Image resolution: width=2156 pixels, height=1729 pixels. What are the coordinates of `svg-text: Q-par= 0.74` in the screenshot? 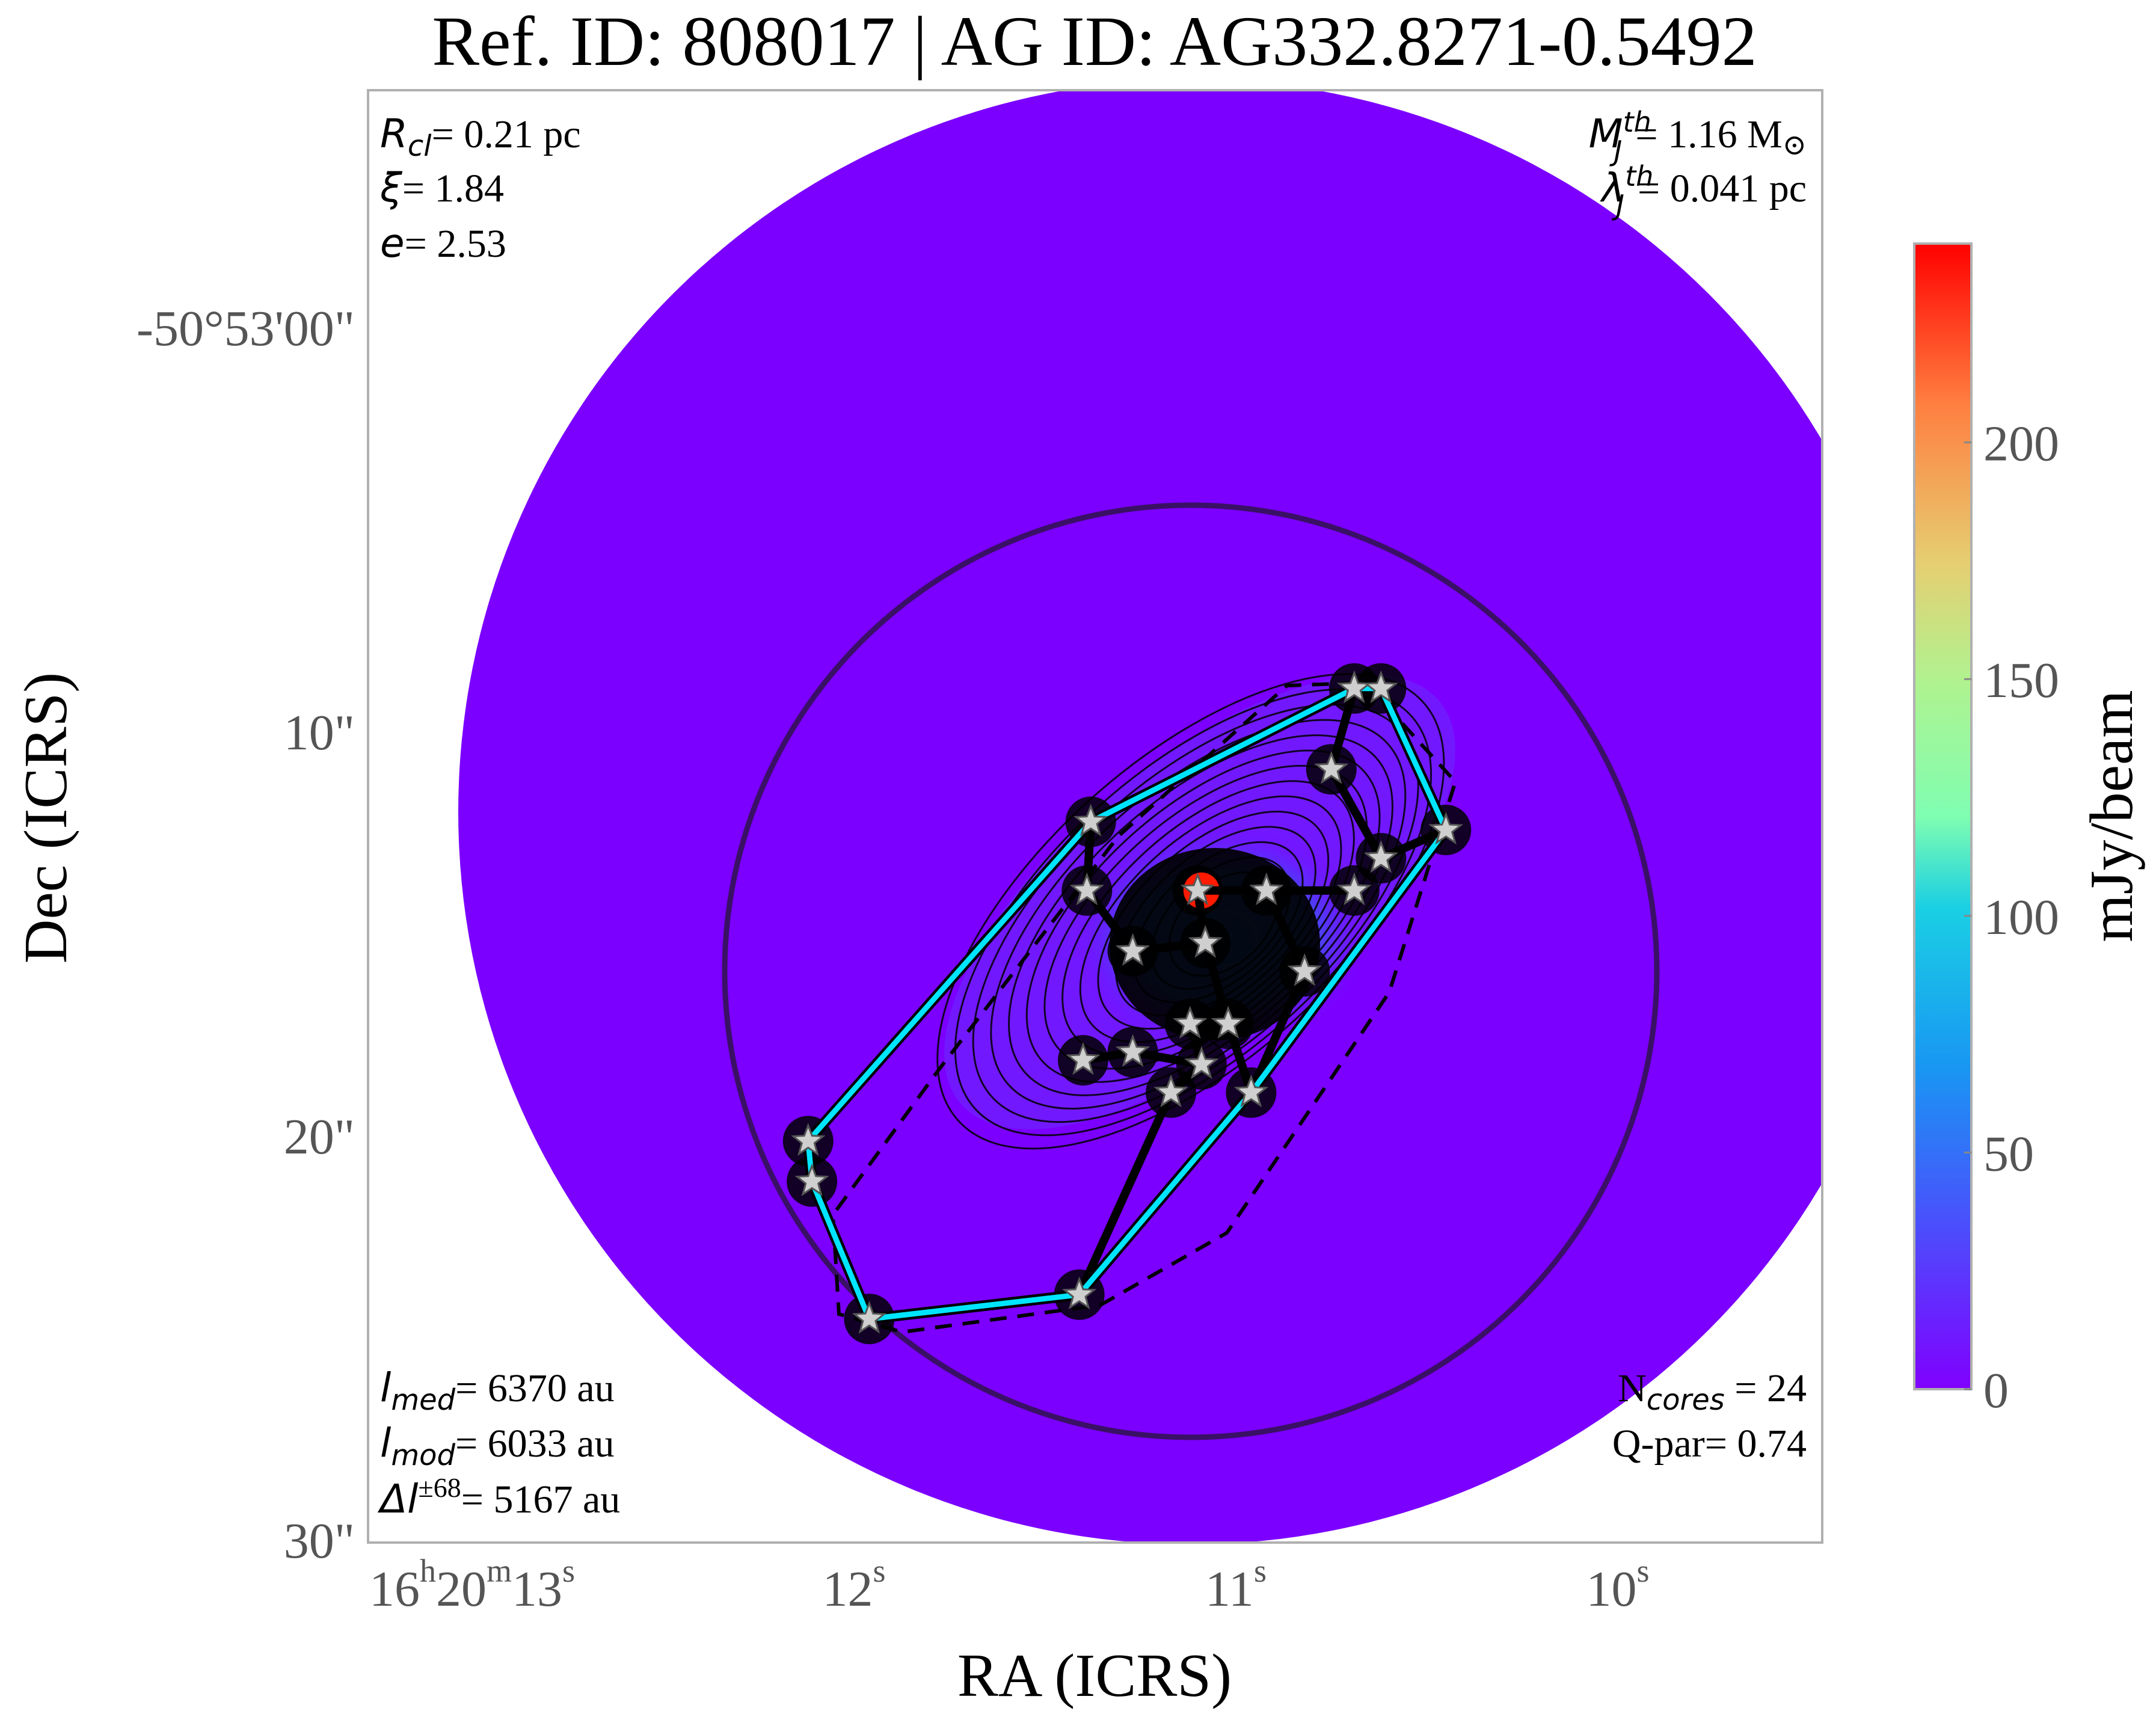 It's located at (1709, 1444).